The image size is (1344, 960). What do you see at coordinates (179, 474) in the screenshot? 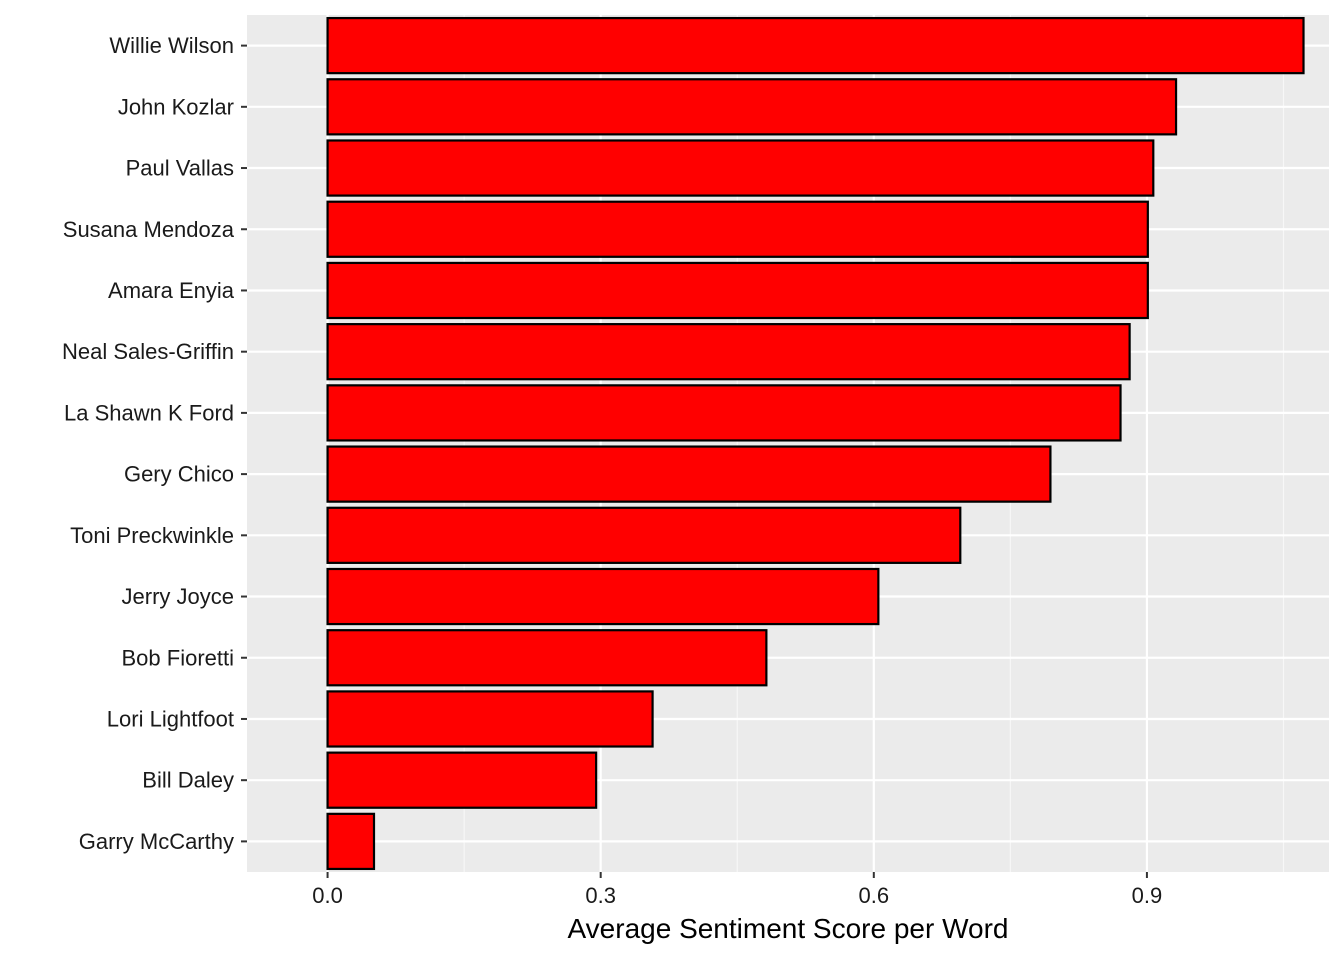
I see `y-tick-label-7: Gery Chico` at bounding box center [179, 474].